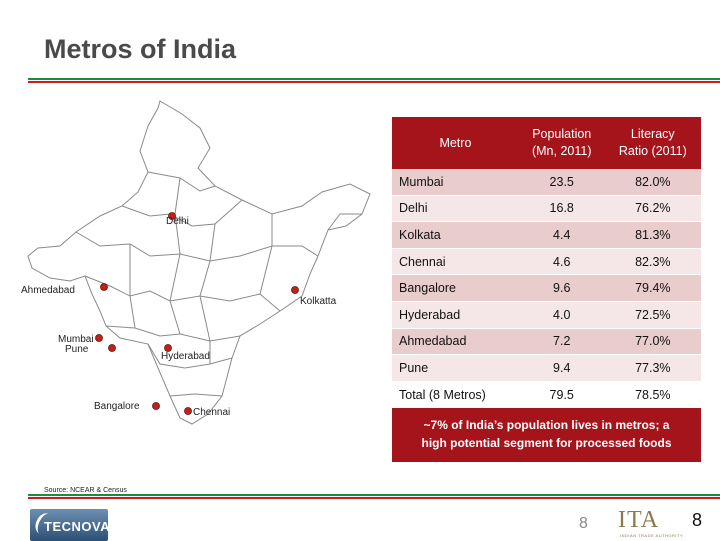  Describe the element at coordinates (318, 301) in the screenshot. I see `city-label-kolkatta: Kolkatta` at that location.